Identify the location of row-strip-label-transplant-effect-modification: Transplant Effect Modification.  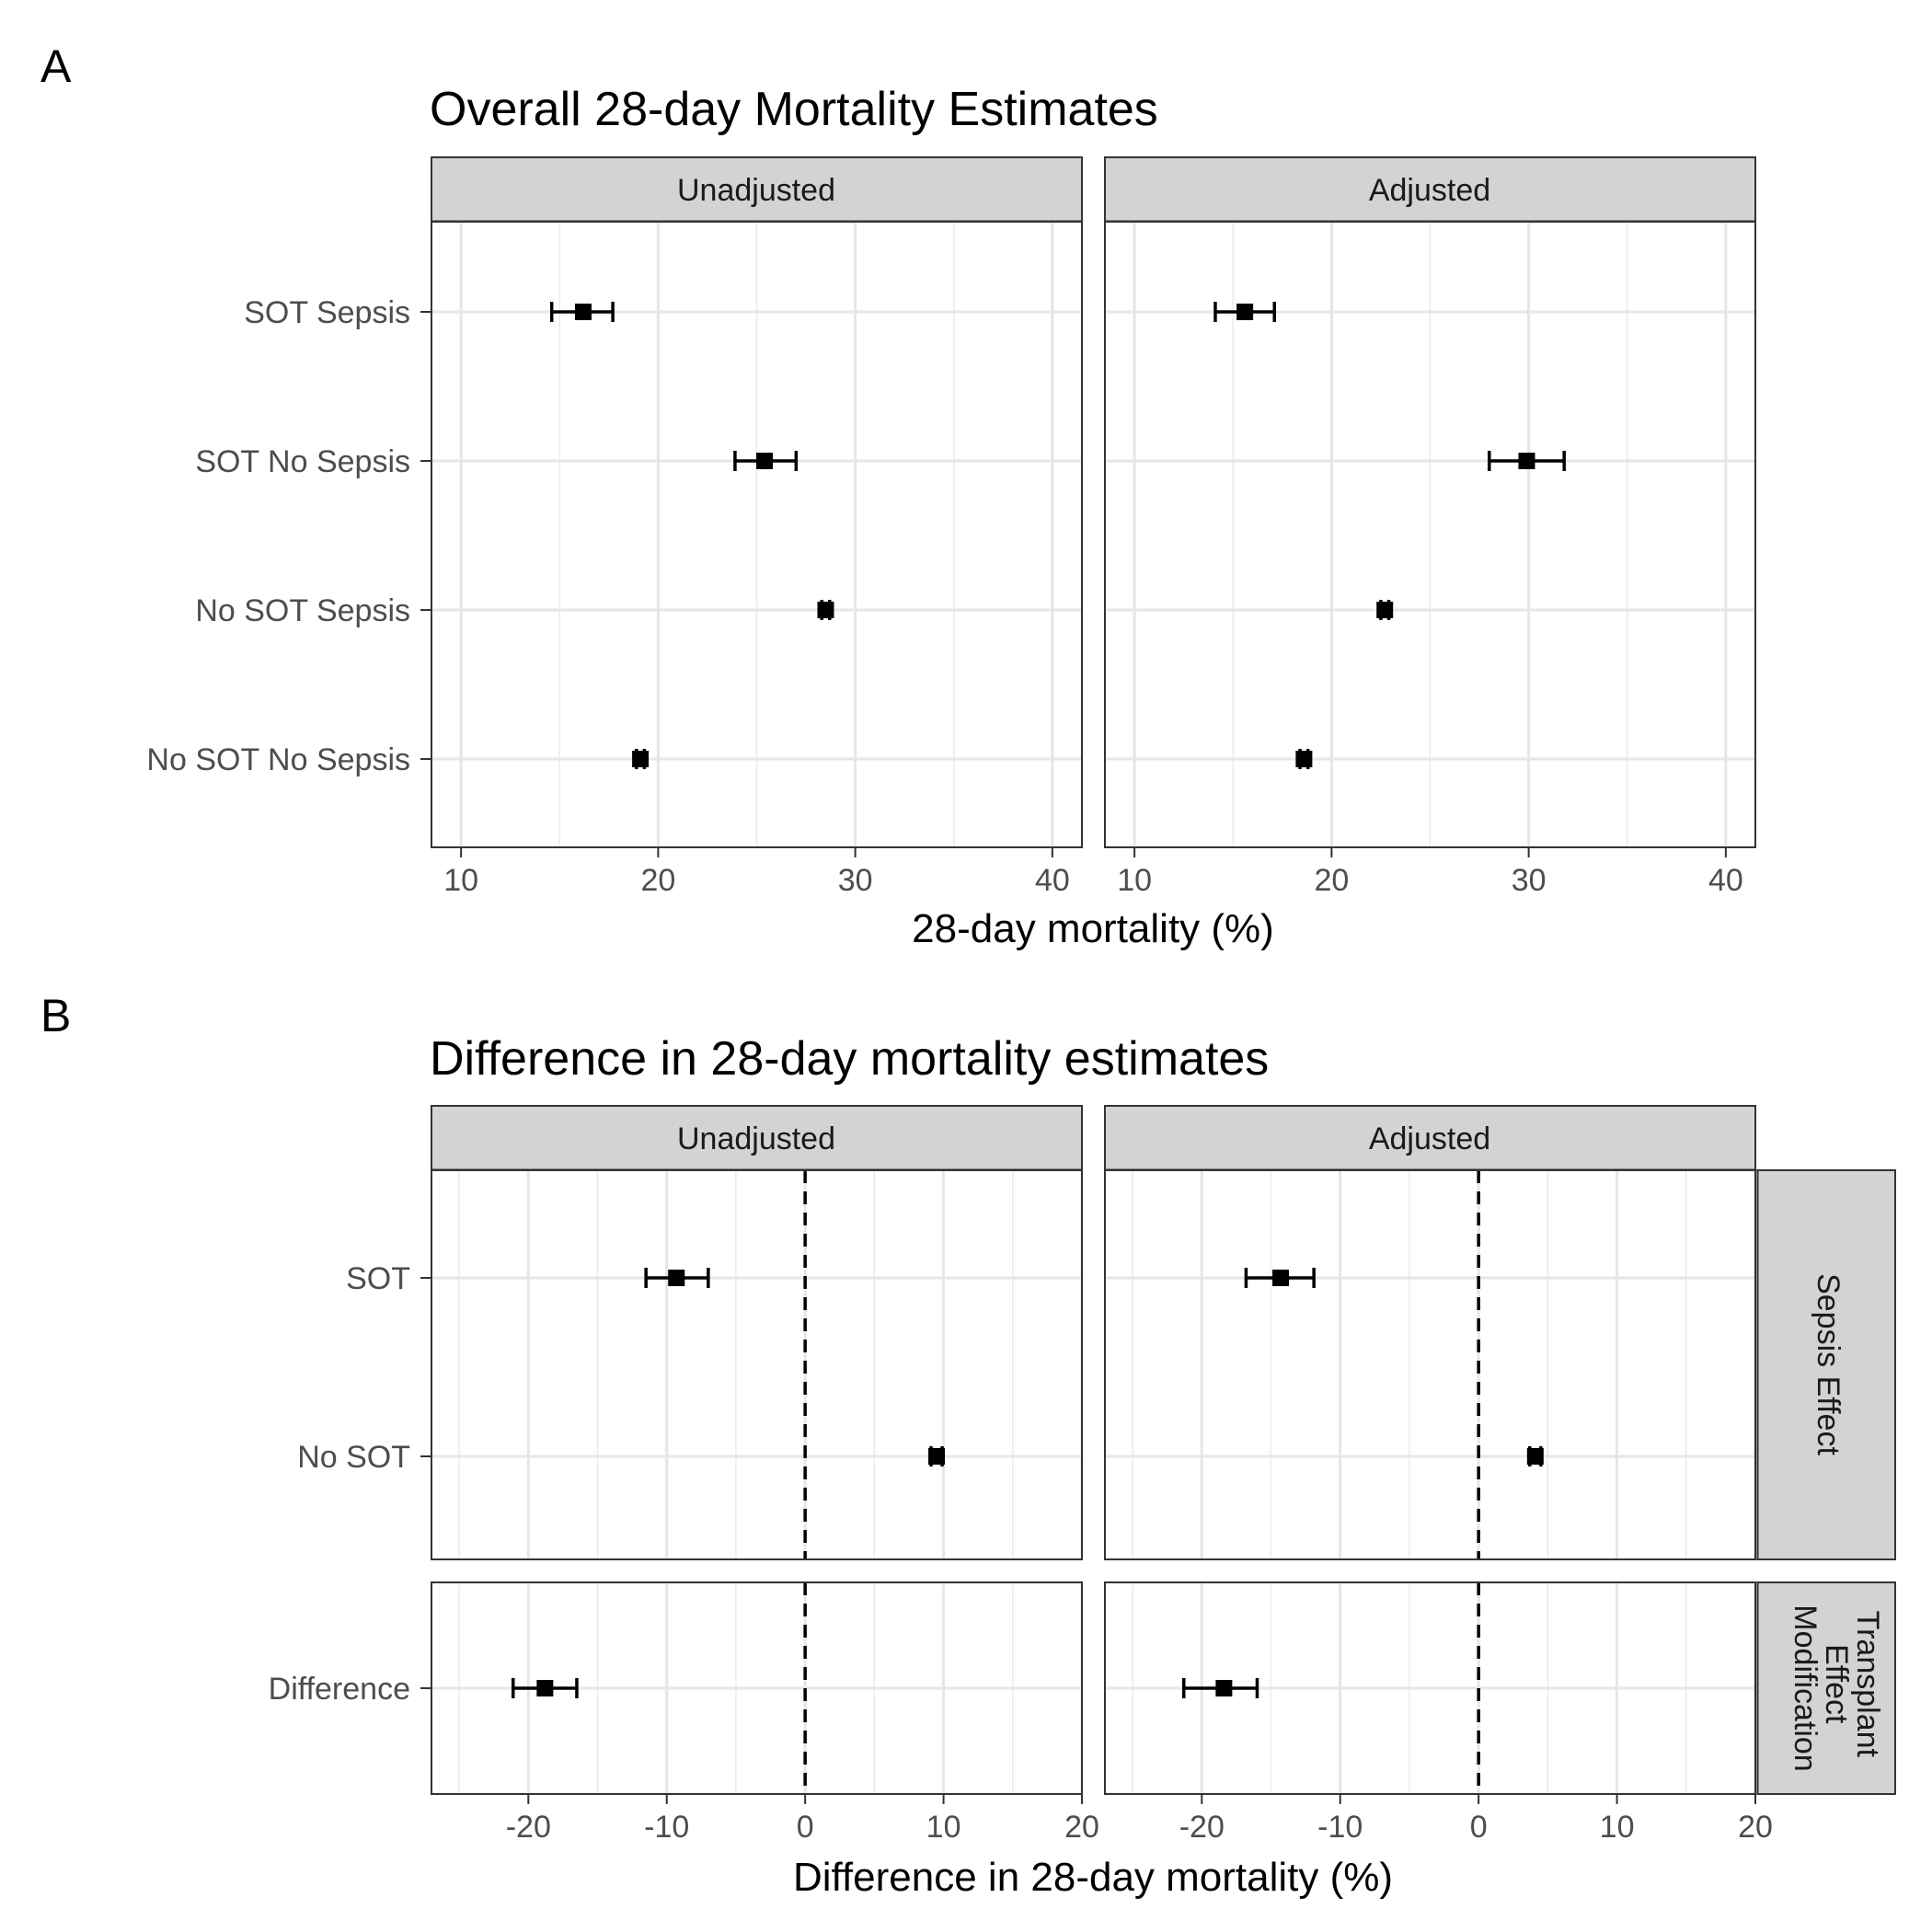
(1836, 1687).